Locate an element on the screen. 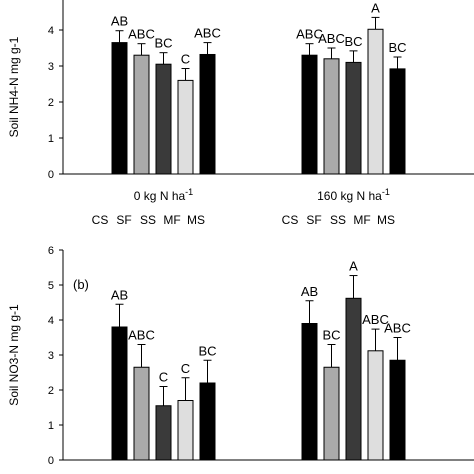 The width and height of the screenshot is (474, 474). y-axis-label: Soil NH4-N mg g-1 is located at coordinates (14, 86).